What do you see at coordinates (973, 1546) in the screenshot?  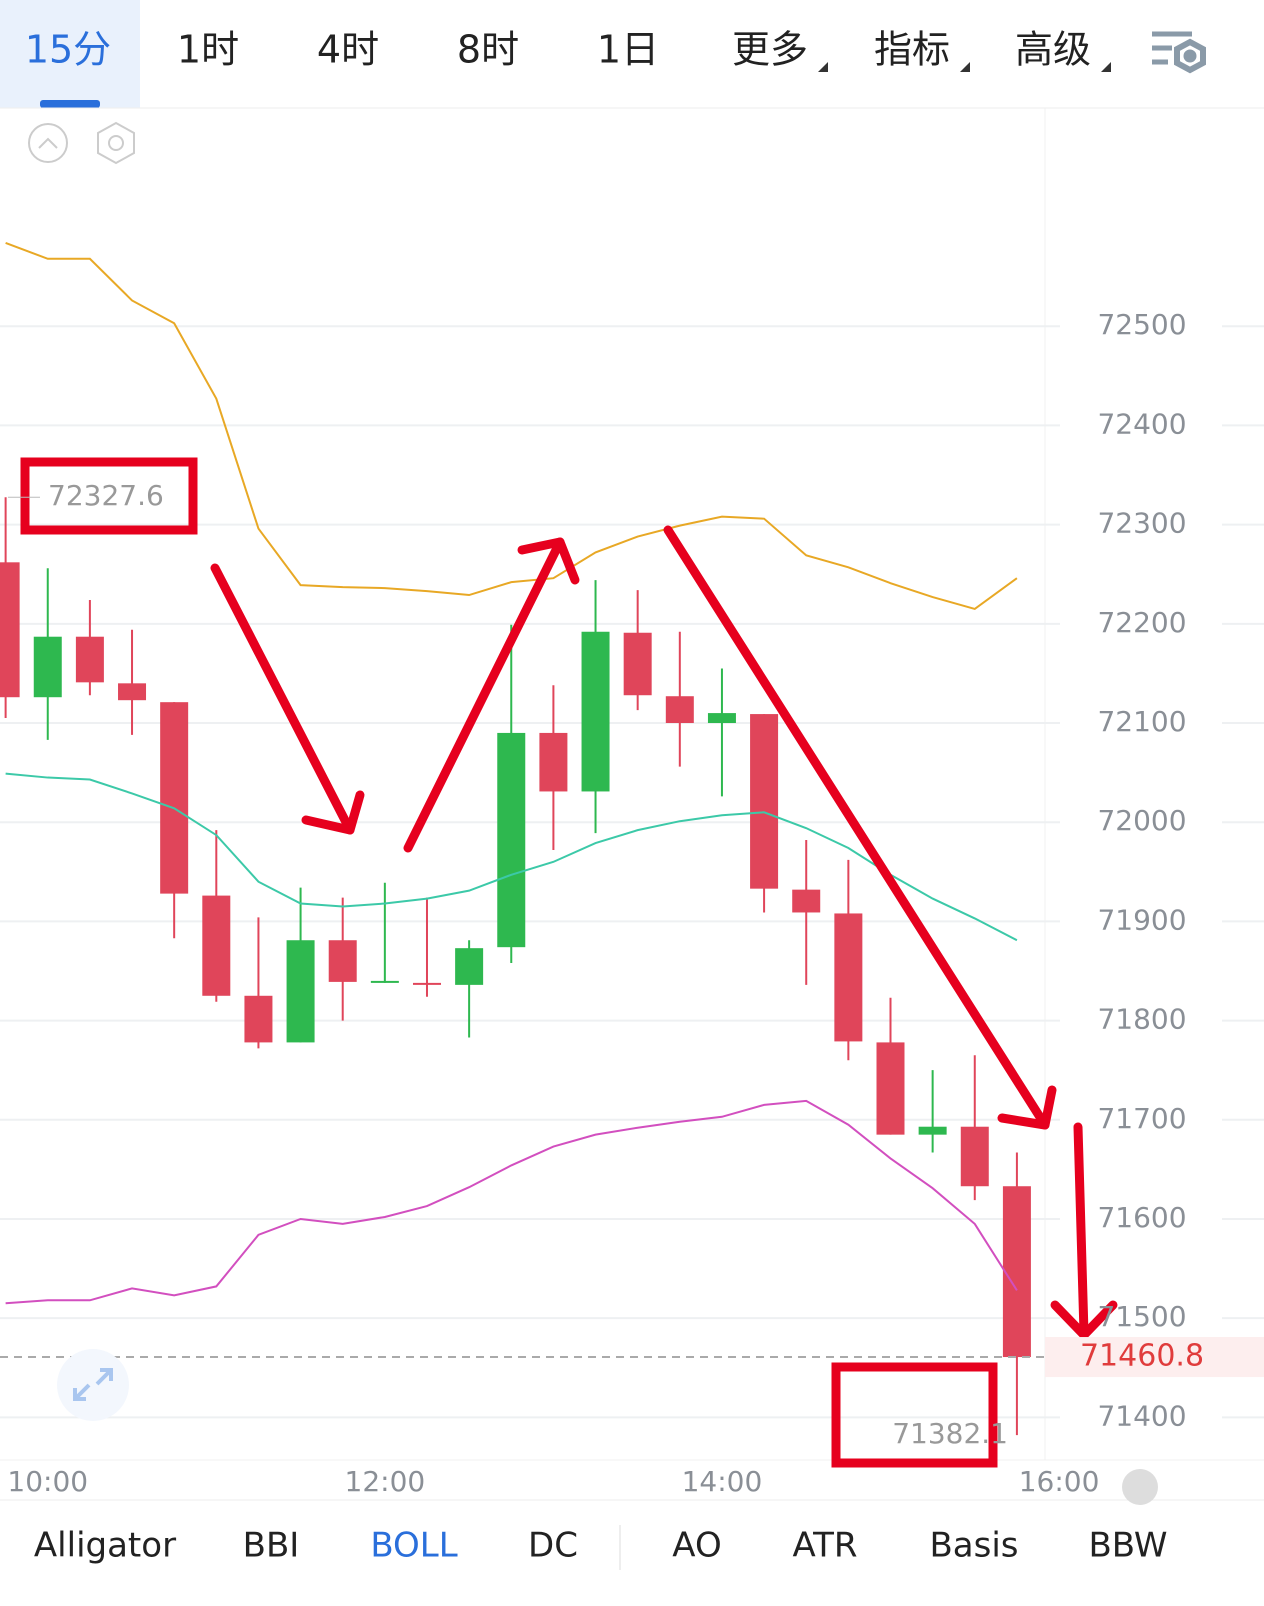 I see `indicator-tab: Basis` at bounding box center [973, 1546].